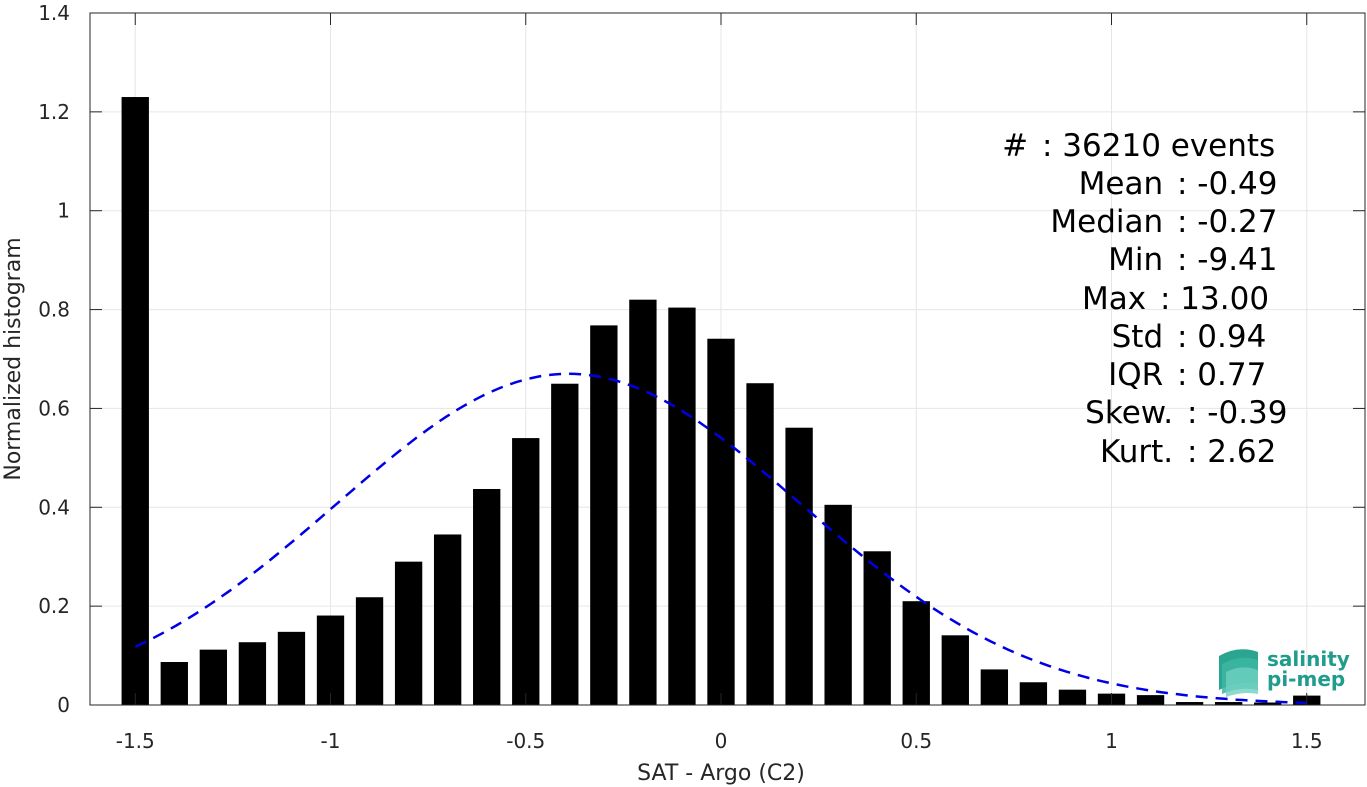 This screenshot has height=787, width=1367. Describe the element at coordinates (1178, 184) in the screenshot. I see `stat-line: Mean : -0.49` at that location.